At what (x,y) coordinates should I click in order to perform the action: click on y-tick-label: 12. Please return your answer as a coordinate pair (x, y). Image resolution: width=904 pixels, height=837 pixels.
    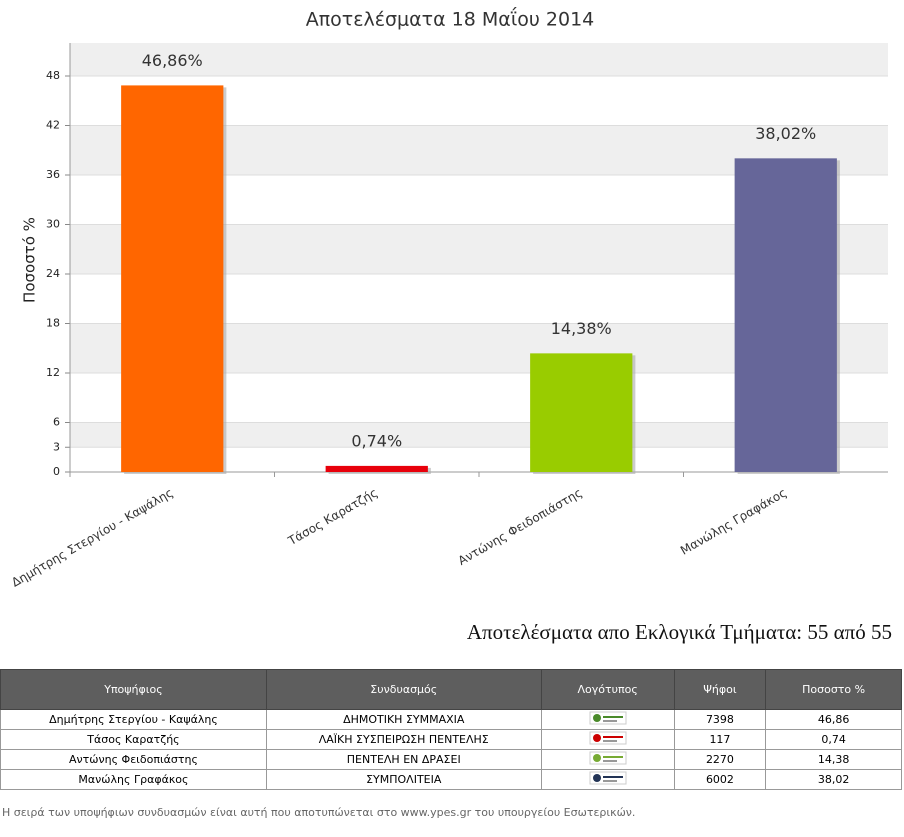
    Looking at the image, I should click on (53, 372).